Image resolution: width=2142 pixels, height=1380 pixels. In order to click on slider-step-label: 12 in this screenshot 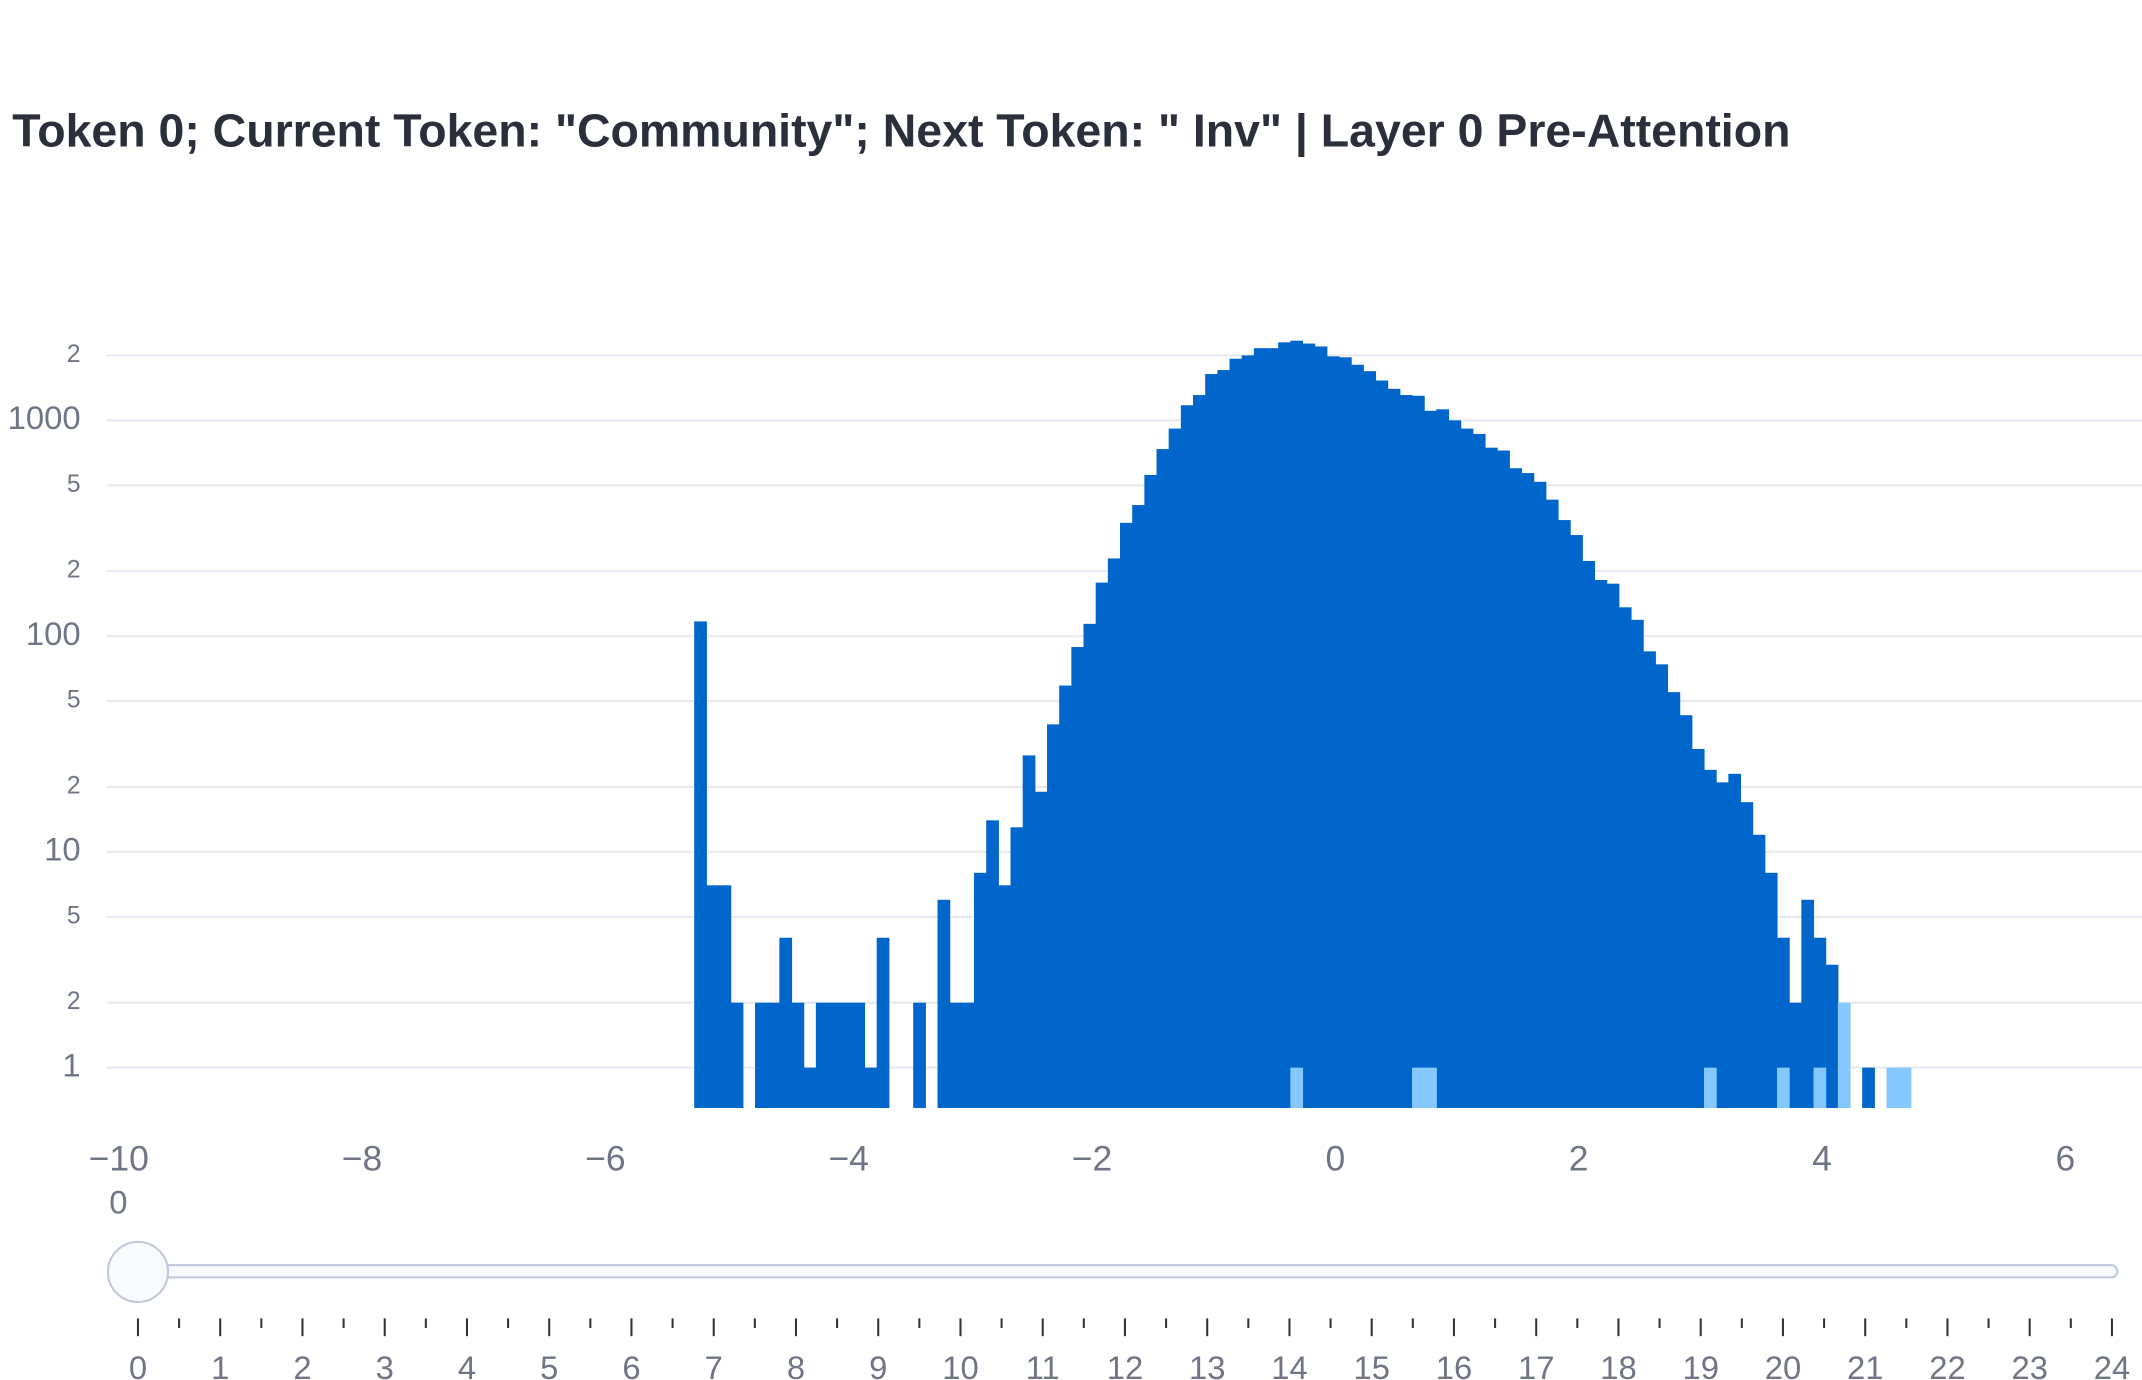, I will do `click(1125, 1364)`.